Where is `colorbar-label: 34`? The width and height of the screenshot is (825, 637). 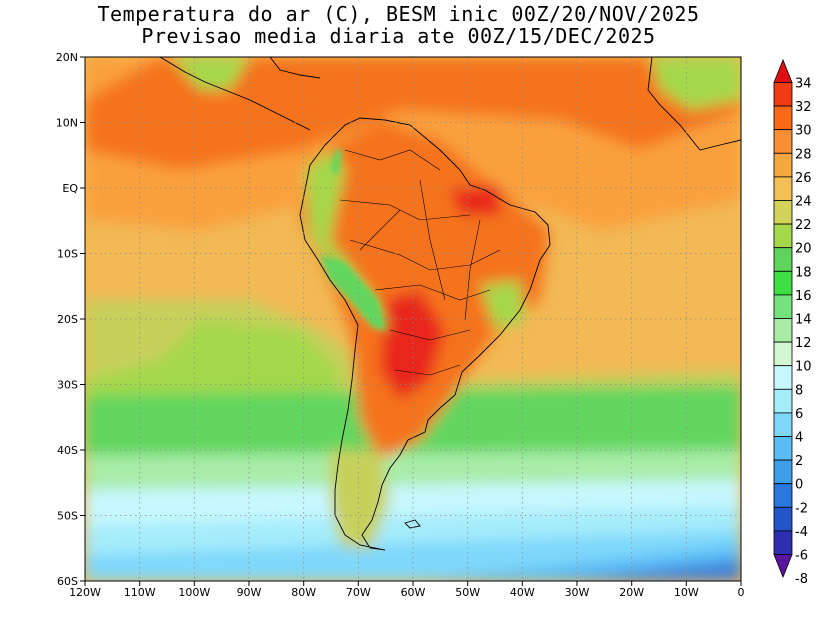 colorbar-label: 34 is located at coordinates (803, 84).